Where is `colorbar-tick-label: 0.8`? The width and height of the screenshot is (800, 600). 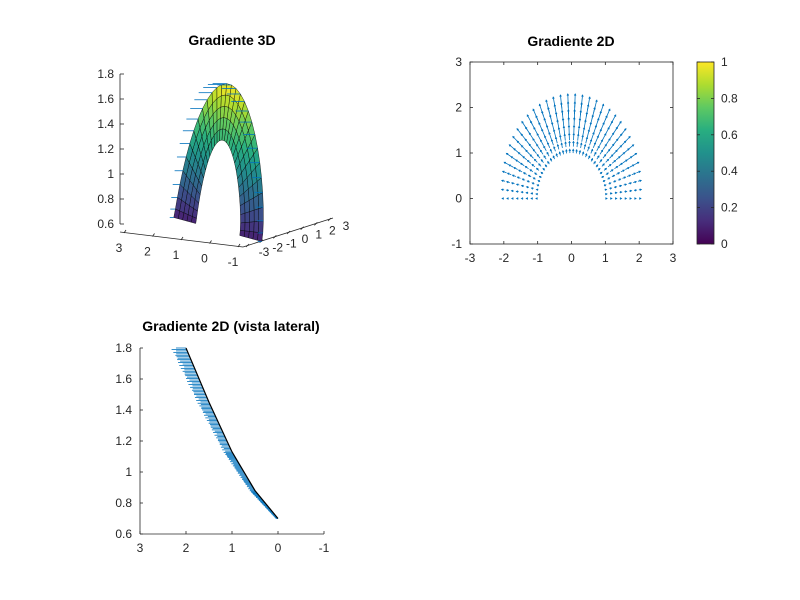 colorbar-tick-label: 0.8 is located at coordinates (729, 98).